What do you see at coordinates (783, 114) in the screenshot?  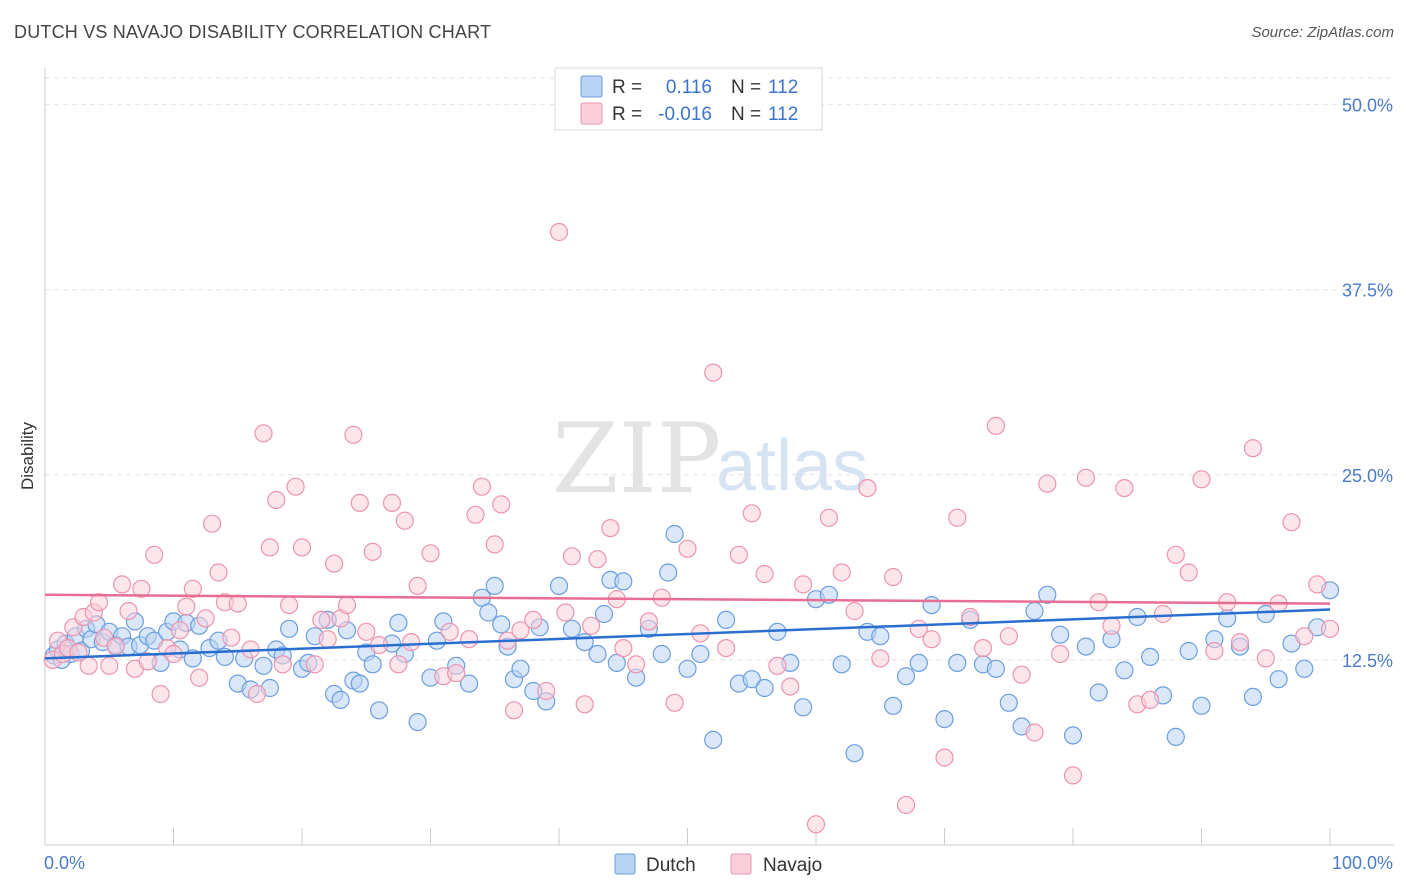 I see `legend-n-value-navajo: 112` at bounding box center [783, 114].